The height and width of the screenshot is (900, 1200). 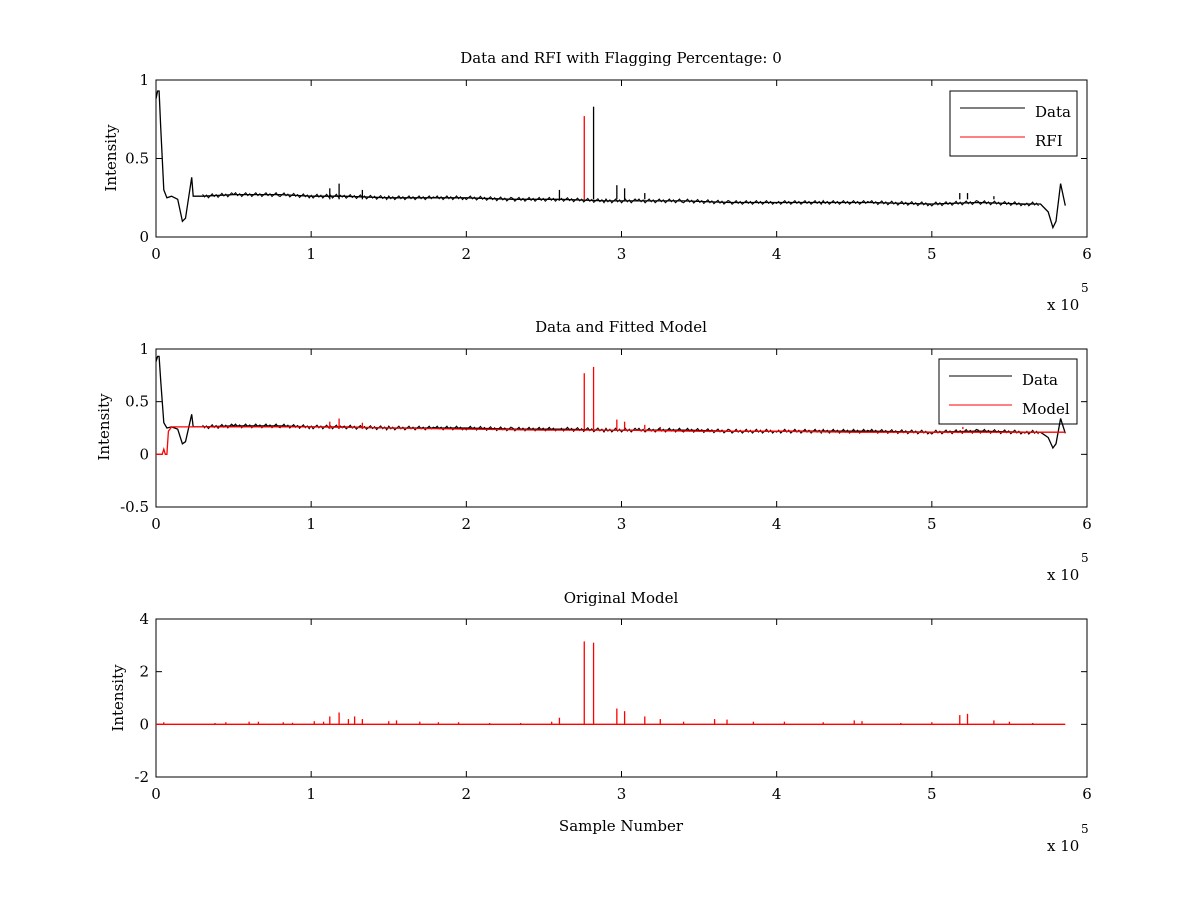 What do you see at coordinates (1046, 409) in the screenshot?
I see `legend-label-model: Model` at bounding box center [1046, 409].